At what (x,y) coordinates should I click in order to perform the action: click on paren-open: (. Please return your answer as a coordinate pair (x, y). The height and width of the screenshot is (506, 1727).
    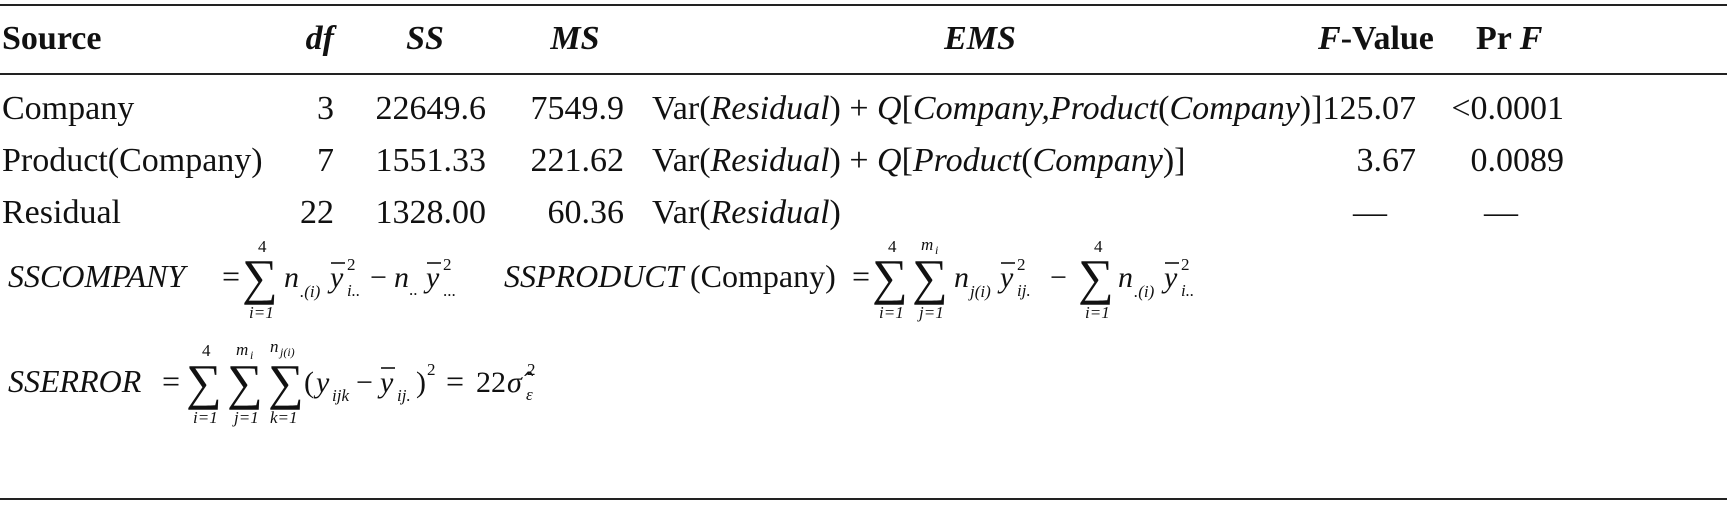
    Looking at the image, I should click on (309, 382).